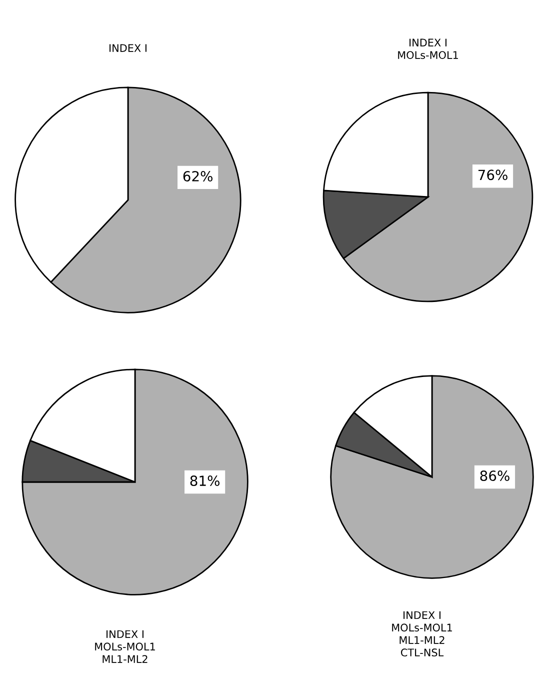 The width and height of the screenshot is (559, 673). What do you see at coordinates (128, 48) in the screenshot?
I see `chart-title: INDEX I` at bounding box center [128, 48].